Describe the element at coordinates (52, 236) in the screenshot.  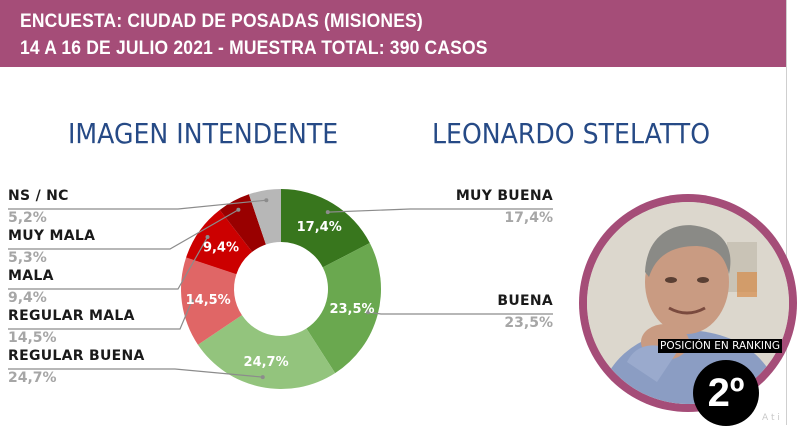
I see `legend-label-muy-mala: MUY MALA` at that location.